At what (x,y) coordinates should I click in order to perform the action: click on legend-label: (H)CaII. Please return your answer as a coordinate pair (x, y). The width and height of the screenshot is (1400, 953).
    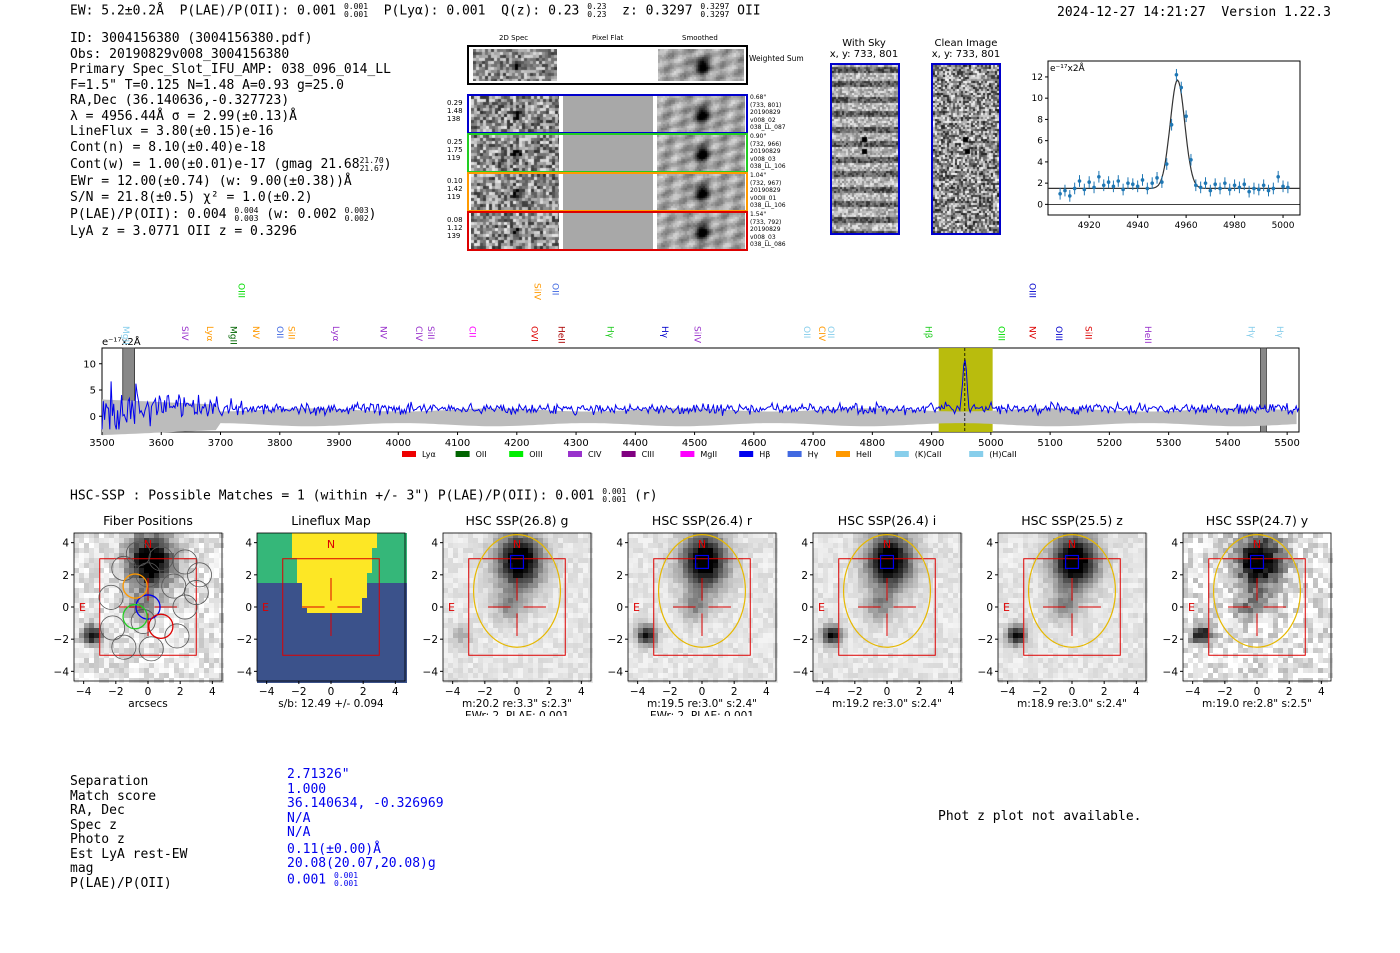
    Looking at the image, I should click on (1002, 454).